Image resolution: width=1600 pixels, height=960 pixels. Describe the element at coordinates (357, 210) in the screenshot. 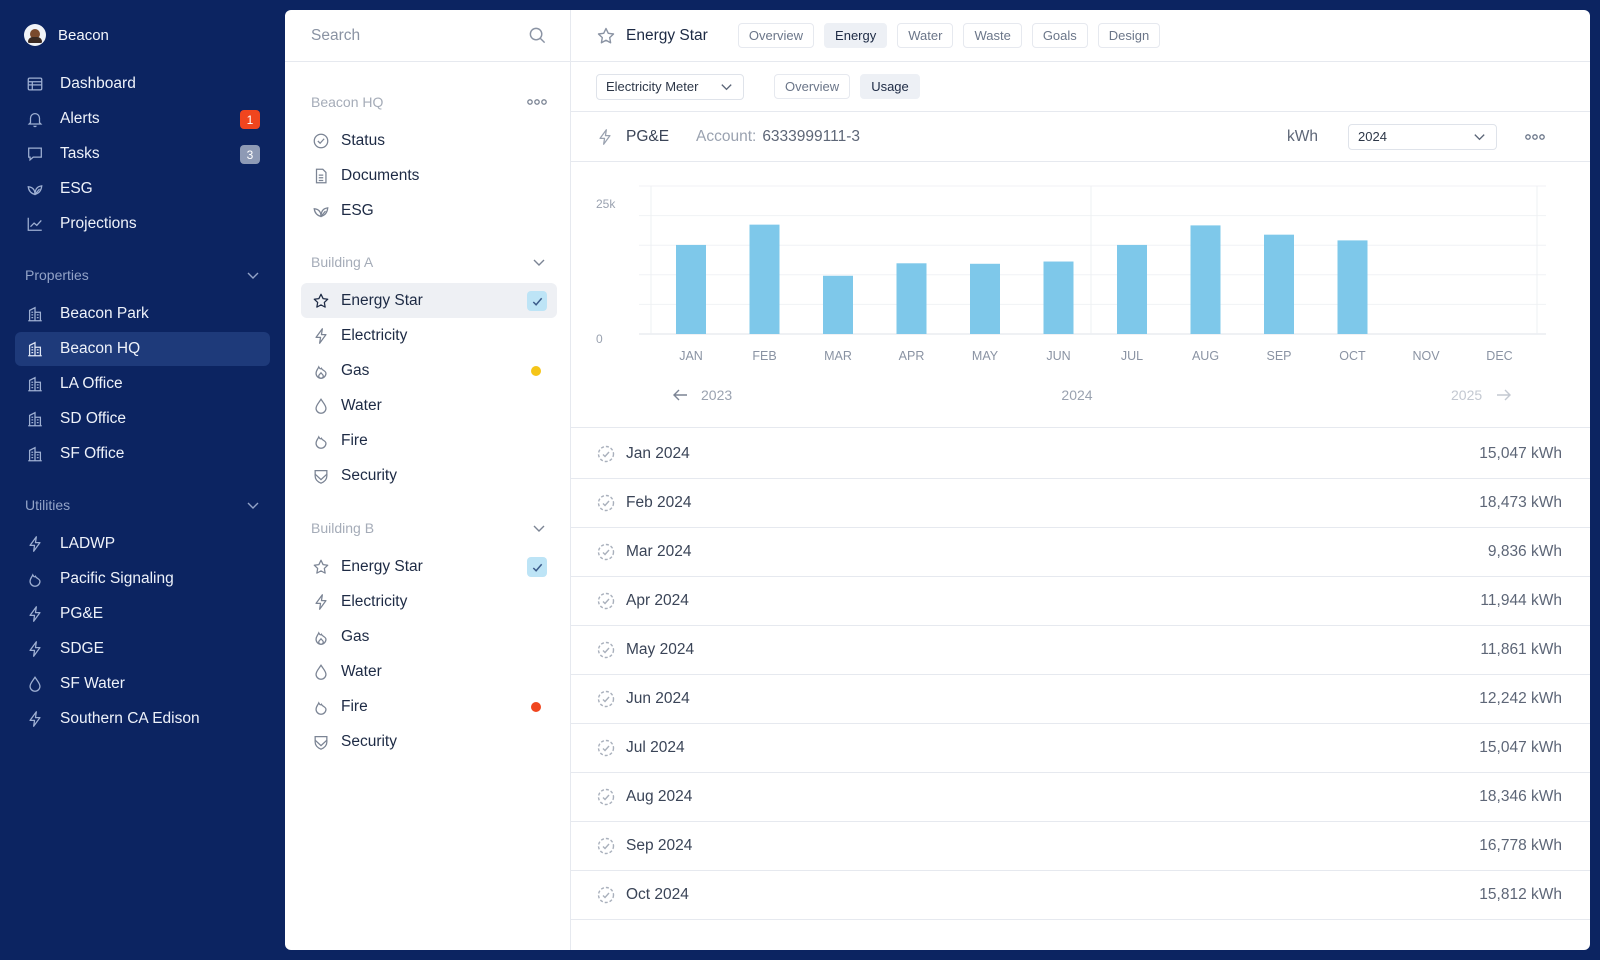

I see `item-label: ESG` at that location.